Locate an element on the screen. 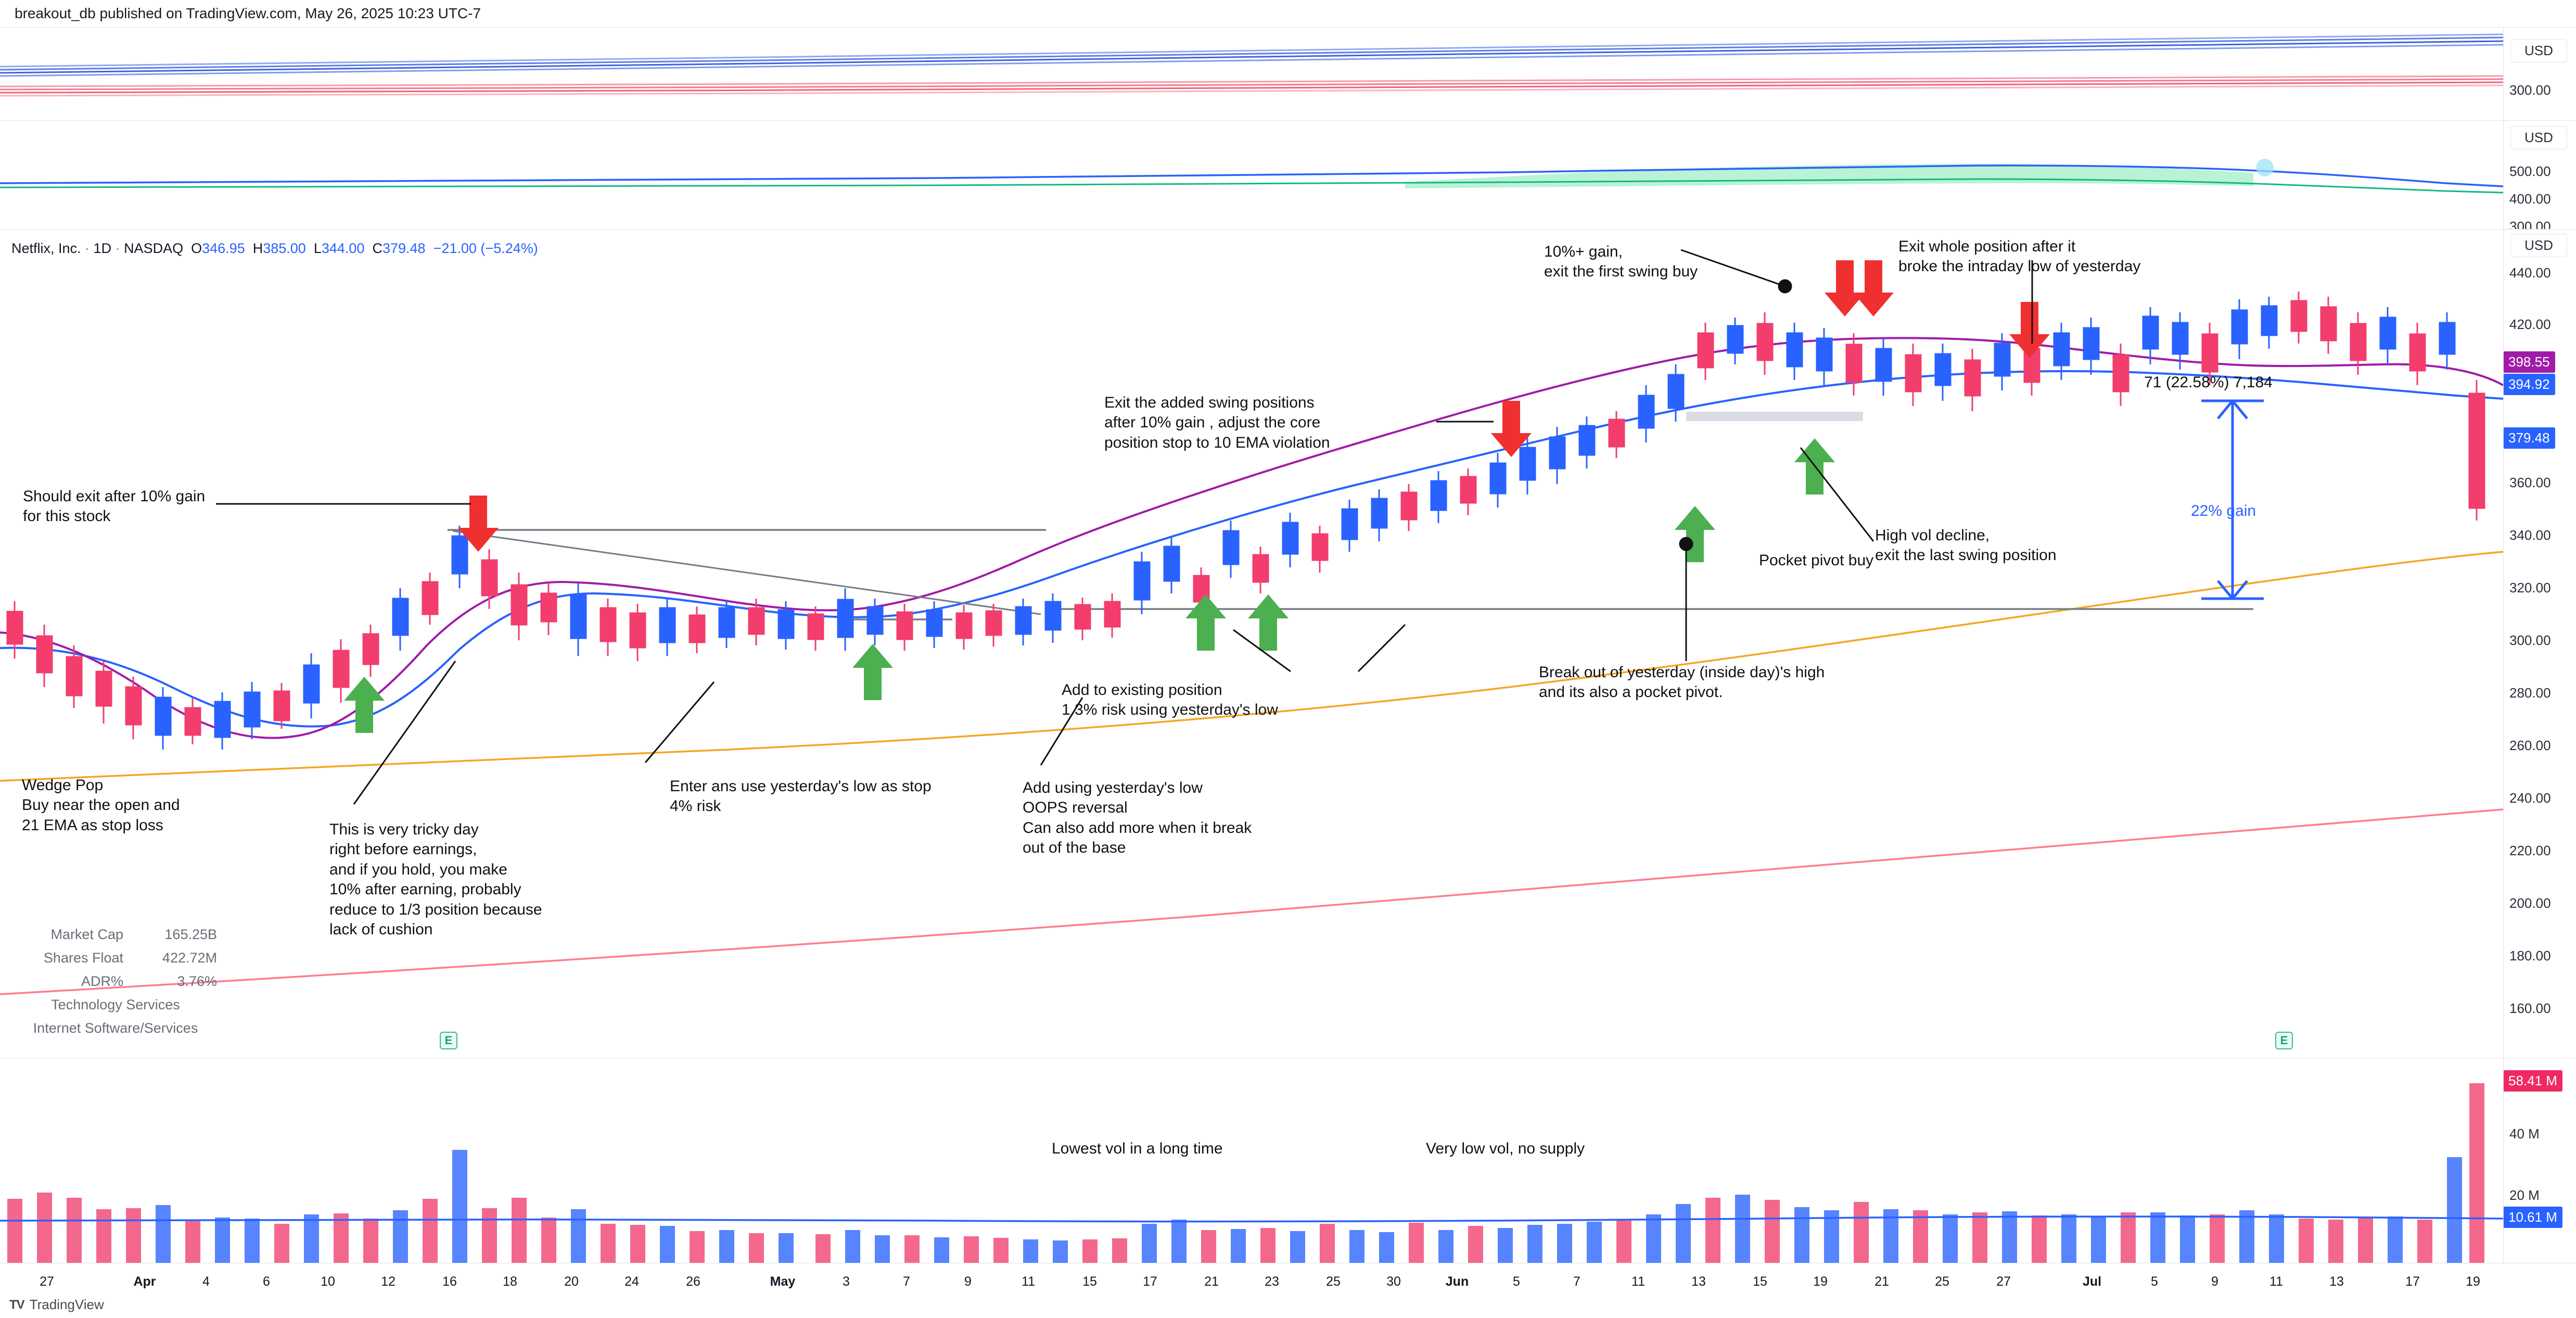  date-tick-20: 25 is located at coordinates (1333, 1281).